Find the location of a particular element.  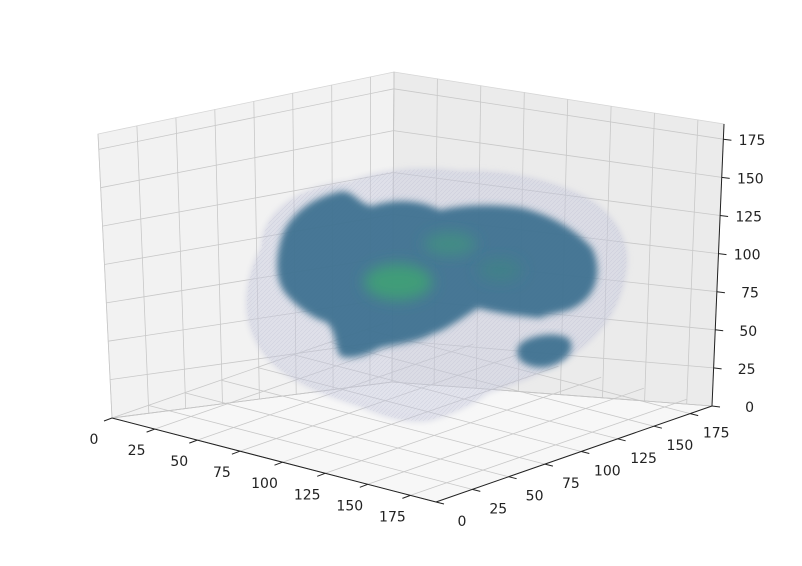

x-tick-label-25: 25 is located at coordinates (137, 451).